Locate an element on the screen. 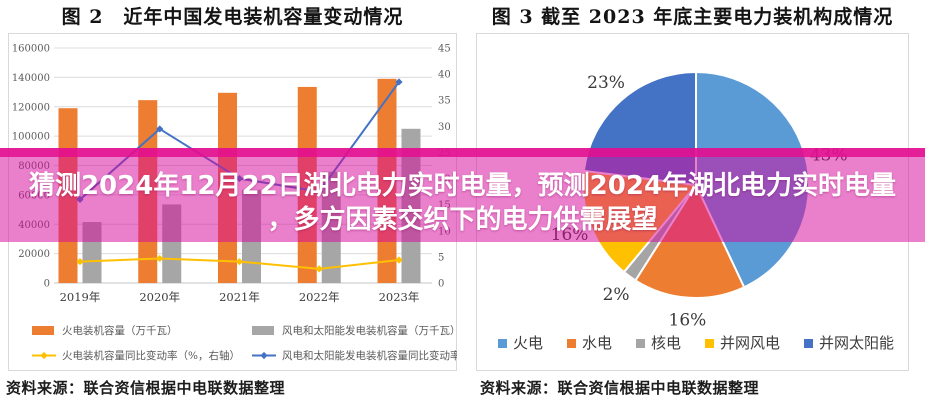  legend-item: 风电和太阳能发电装机容量同比变动率（%，右轴） is located at coordinates (354, 355).